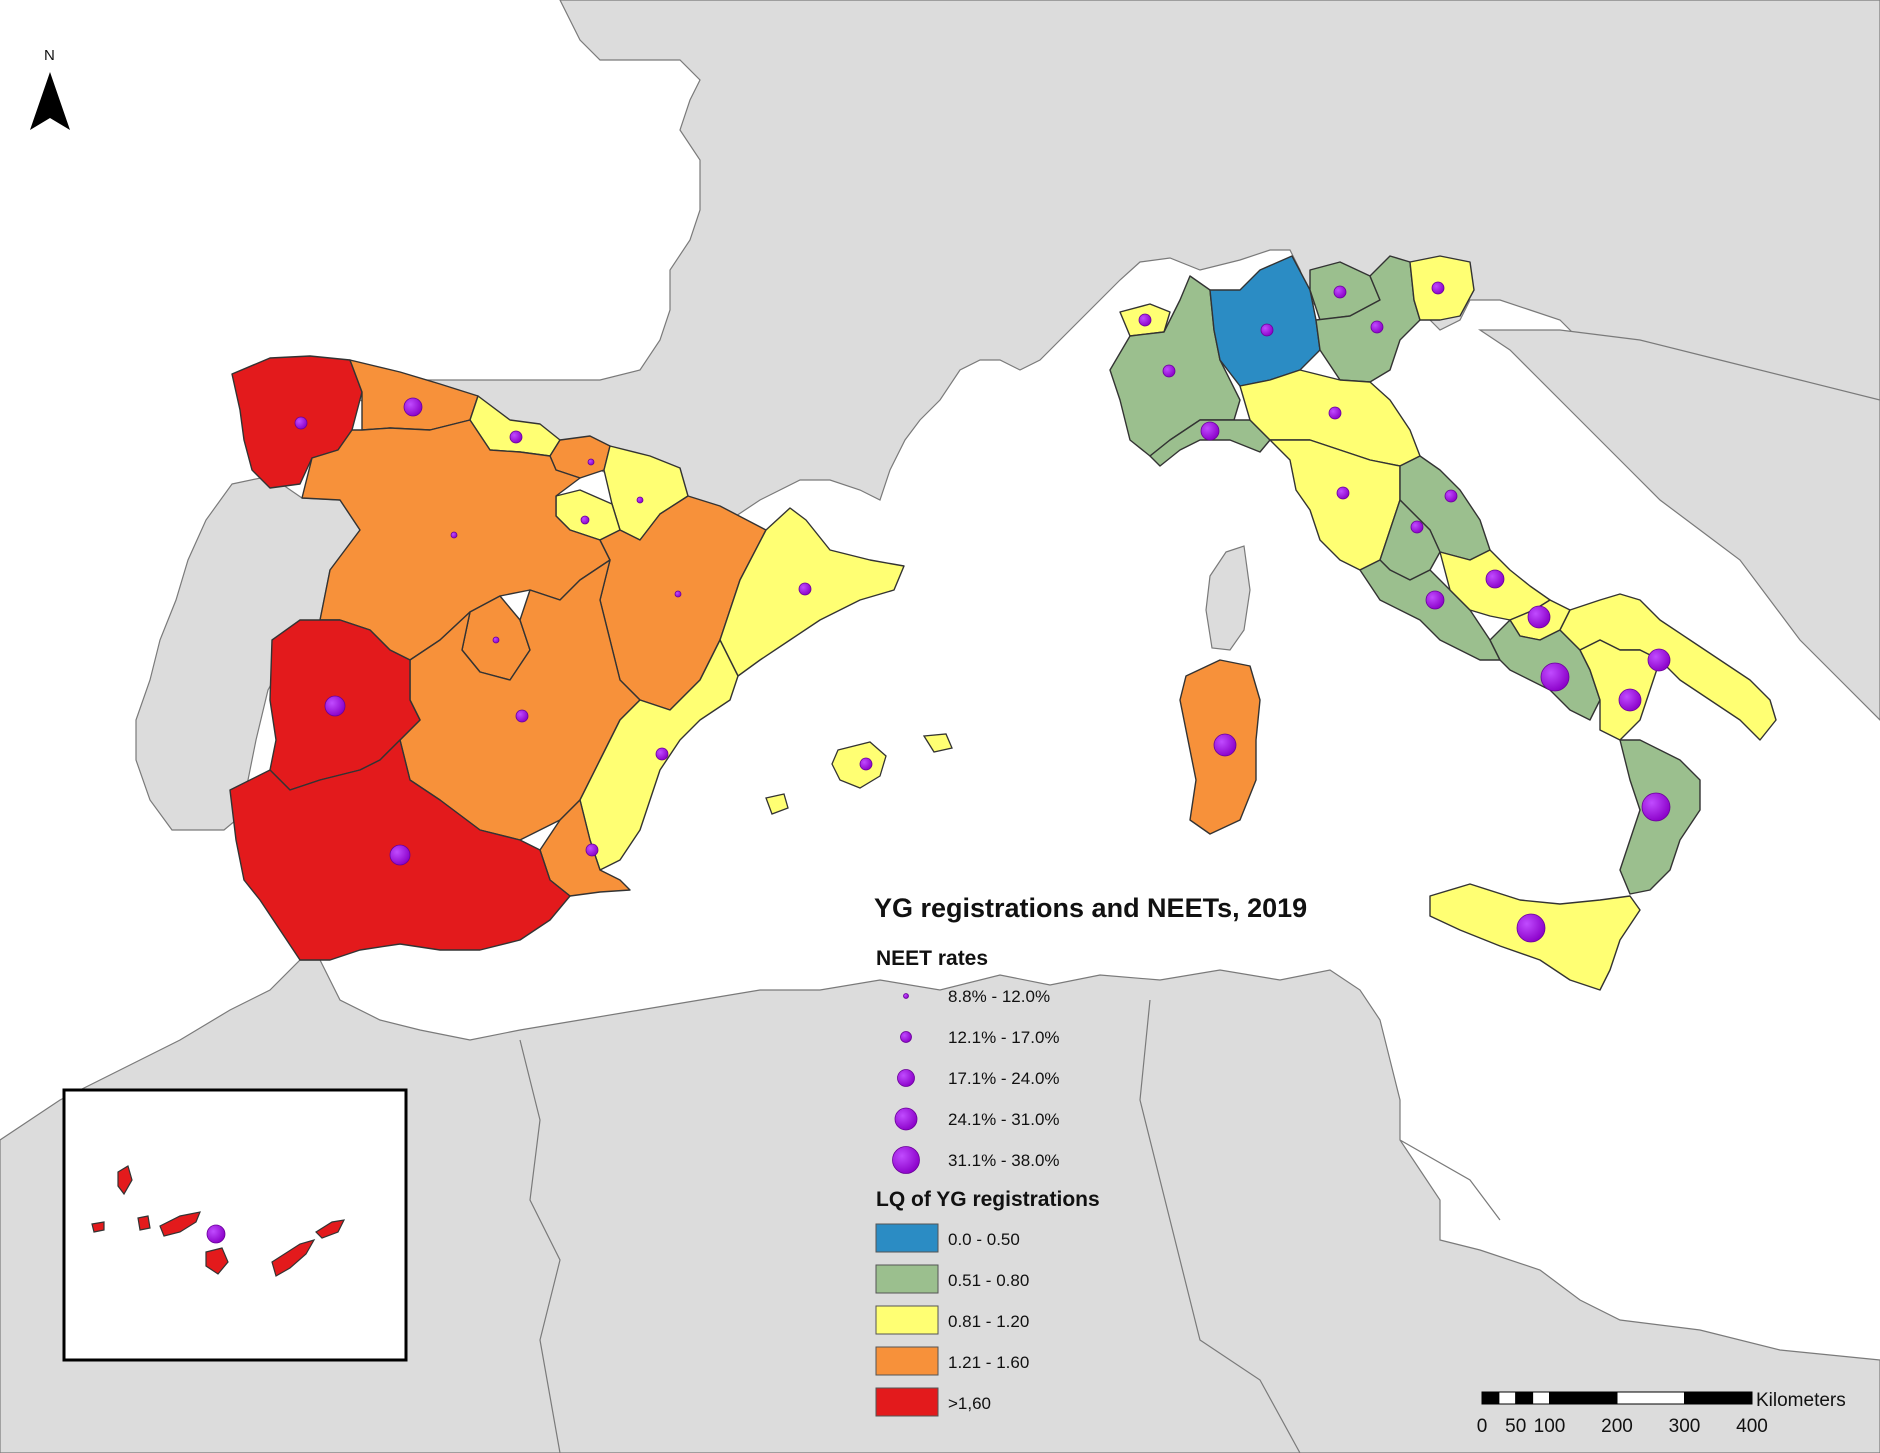 Image resolution: width=1880 pixels, height=1453 pixels. I want to click on map-title: YG registrations and NEETs, 2019, so click(1090, 908).